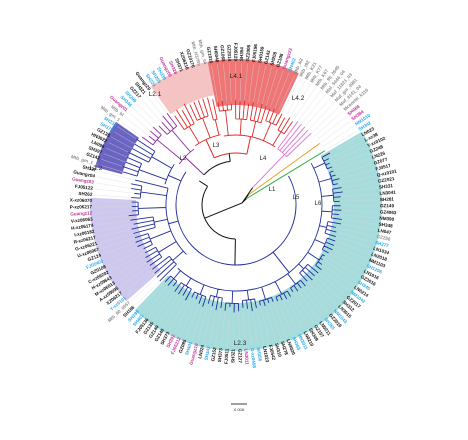 The height and width of the screenshot is (440, 468). What do you see at coordinates (183, 345) in the screenshot?
I see `tip-label: GZ095` at bounding box center [183, 345].